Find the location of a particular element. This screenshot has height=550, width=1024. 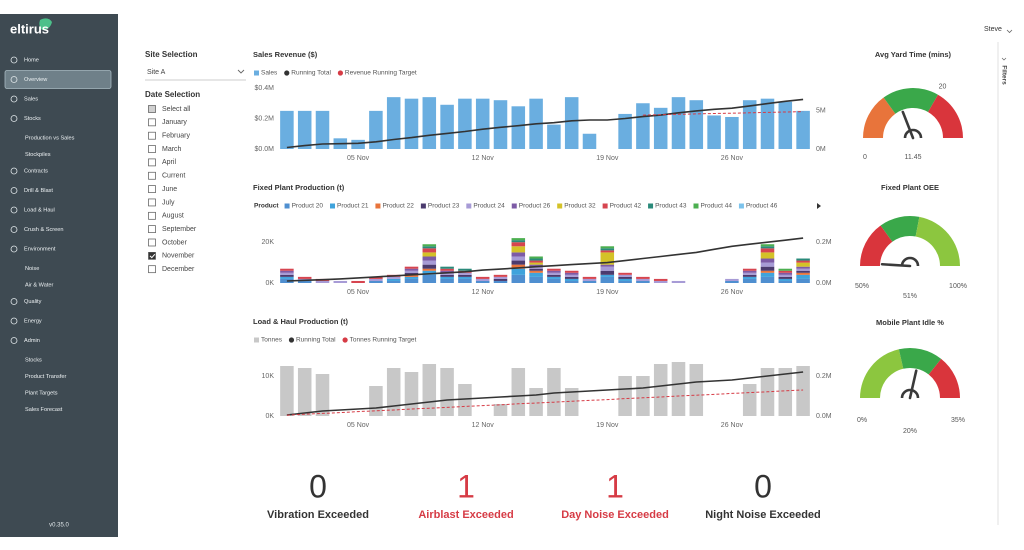

legend-label: Product 24 is located at coordinates (489, 206).